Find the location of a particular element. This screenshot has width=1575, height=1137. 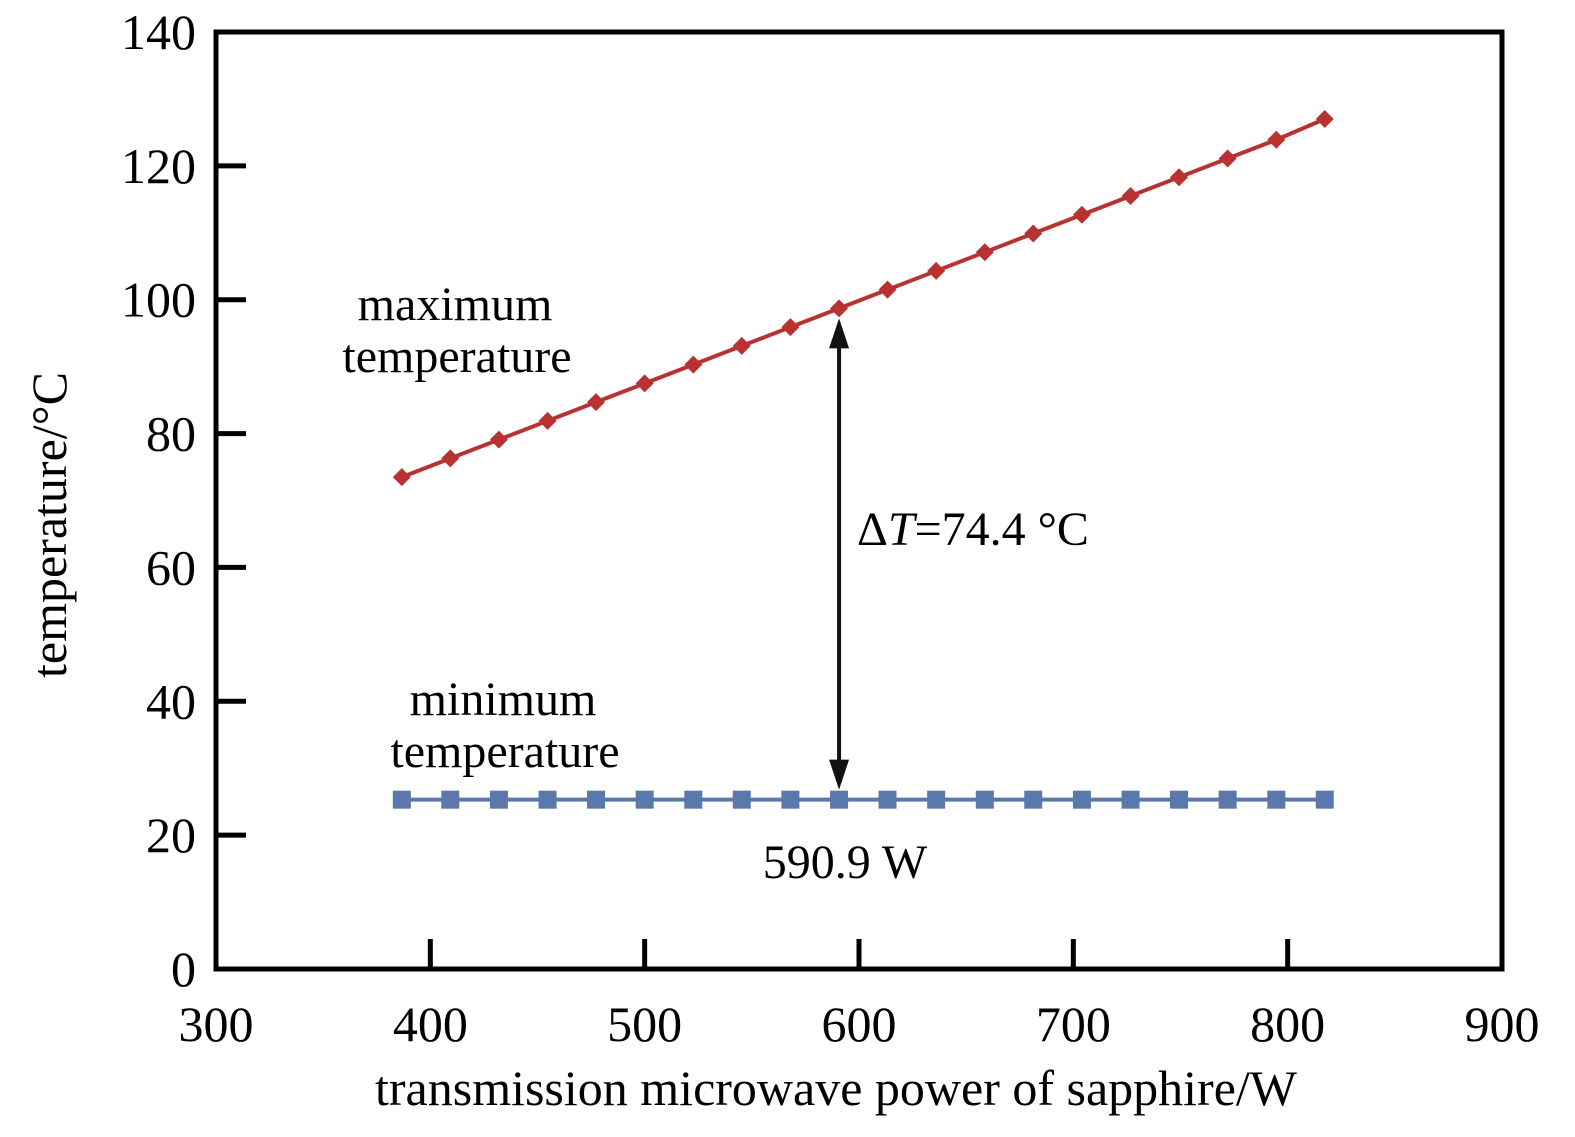

max-series-label-line2: temperature is located at coordinates (456, 356).